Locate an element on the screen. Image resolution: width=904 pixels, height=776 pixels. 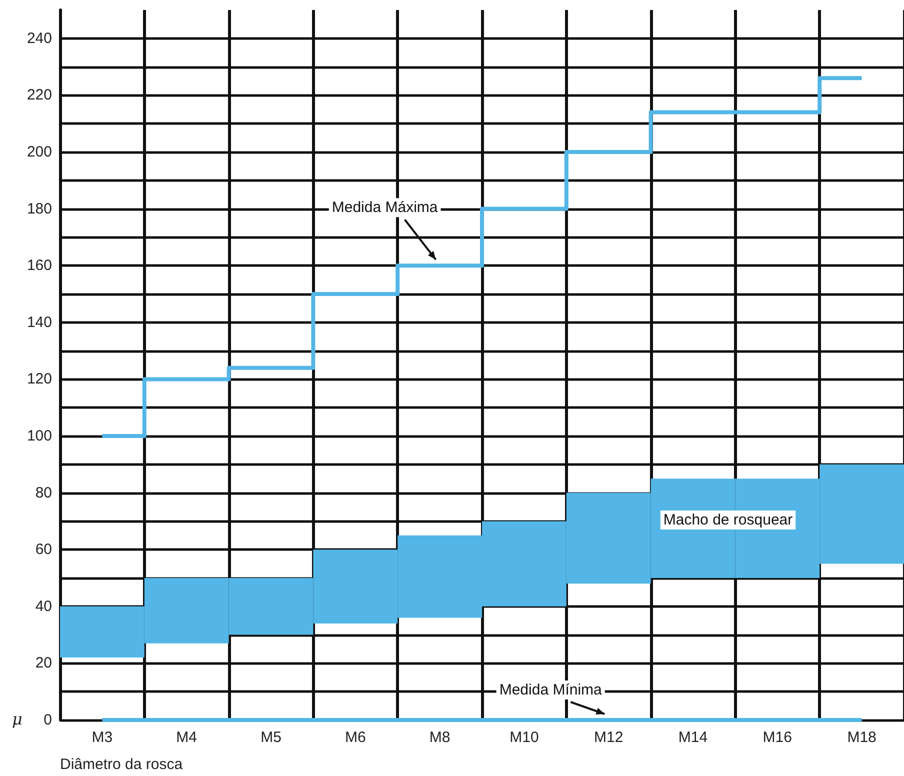
x-tick-label: M4 is located at coordinates (187, 737).